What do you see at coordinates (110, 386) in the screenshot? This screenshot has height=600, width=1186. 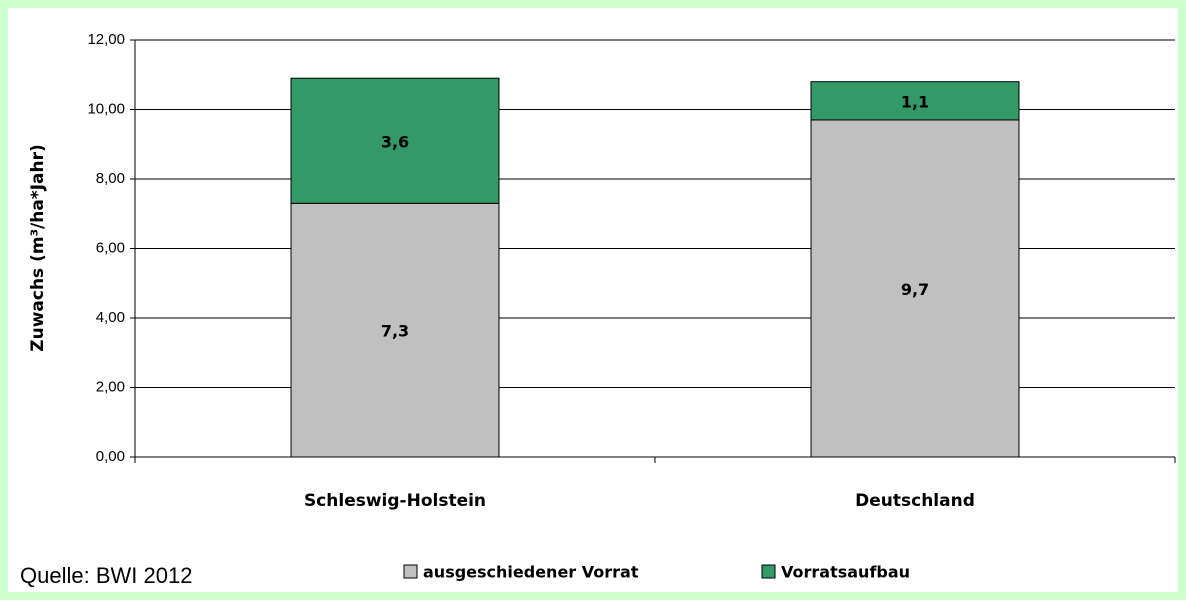 I see `y-tick-label: 2,00` at bounding box center [110, 386].